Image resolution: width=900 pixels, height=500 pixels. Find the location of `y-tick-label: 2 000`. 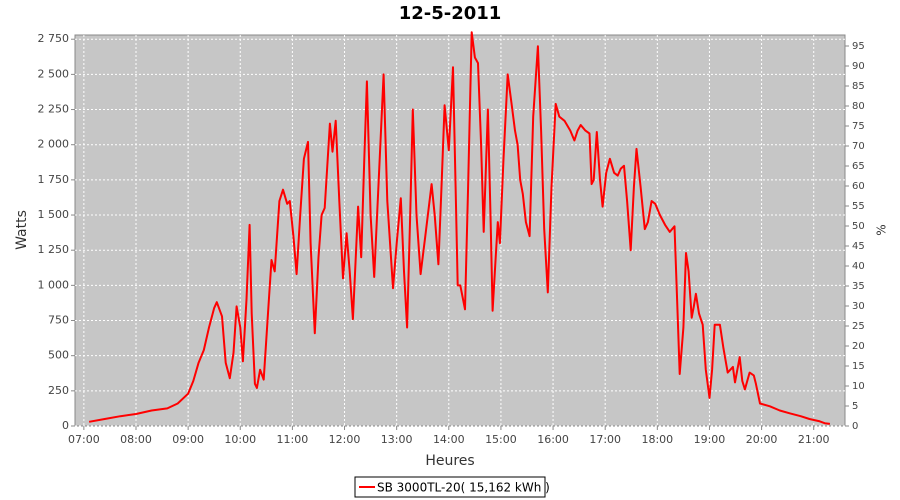

y-tick-label: 2 000 is located at coordinates (54, 144).